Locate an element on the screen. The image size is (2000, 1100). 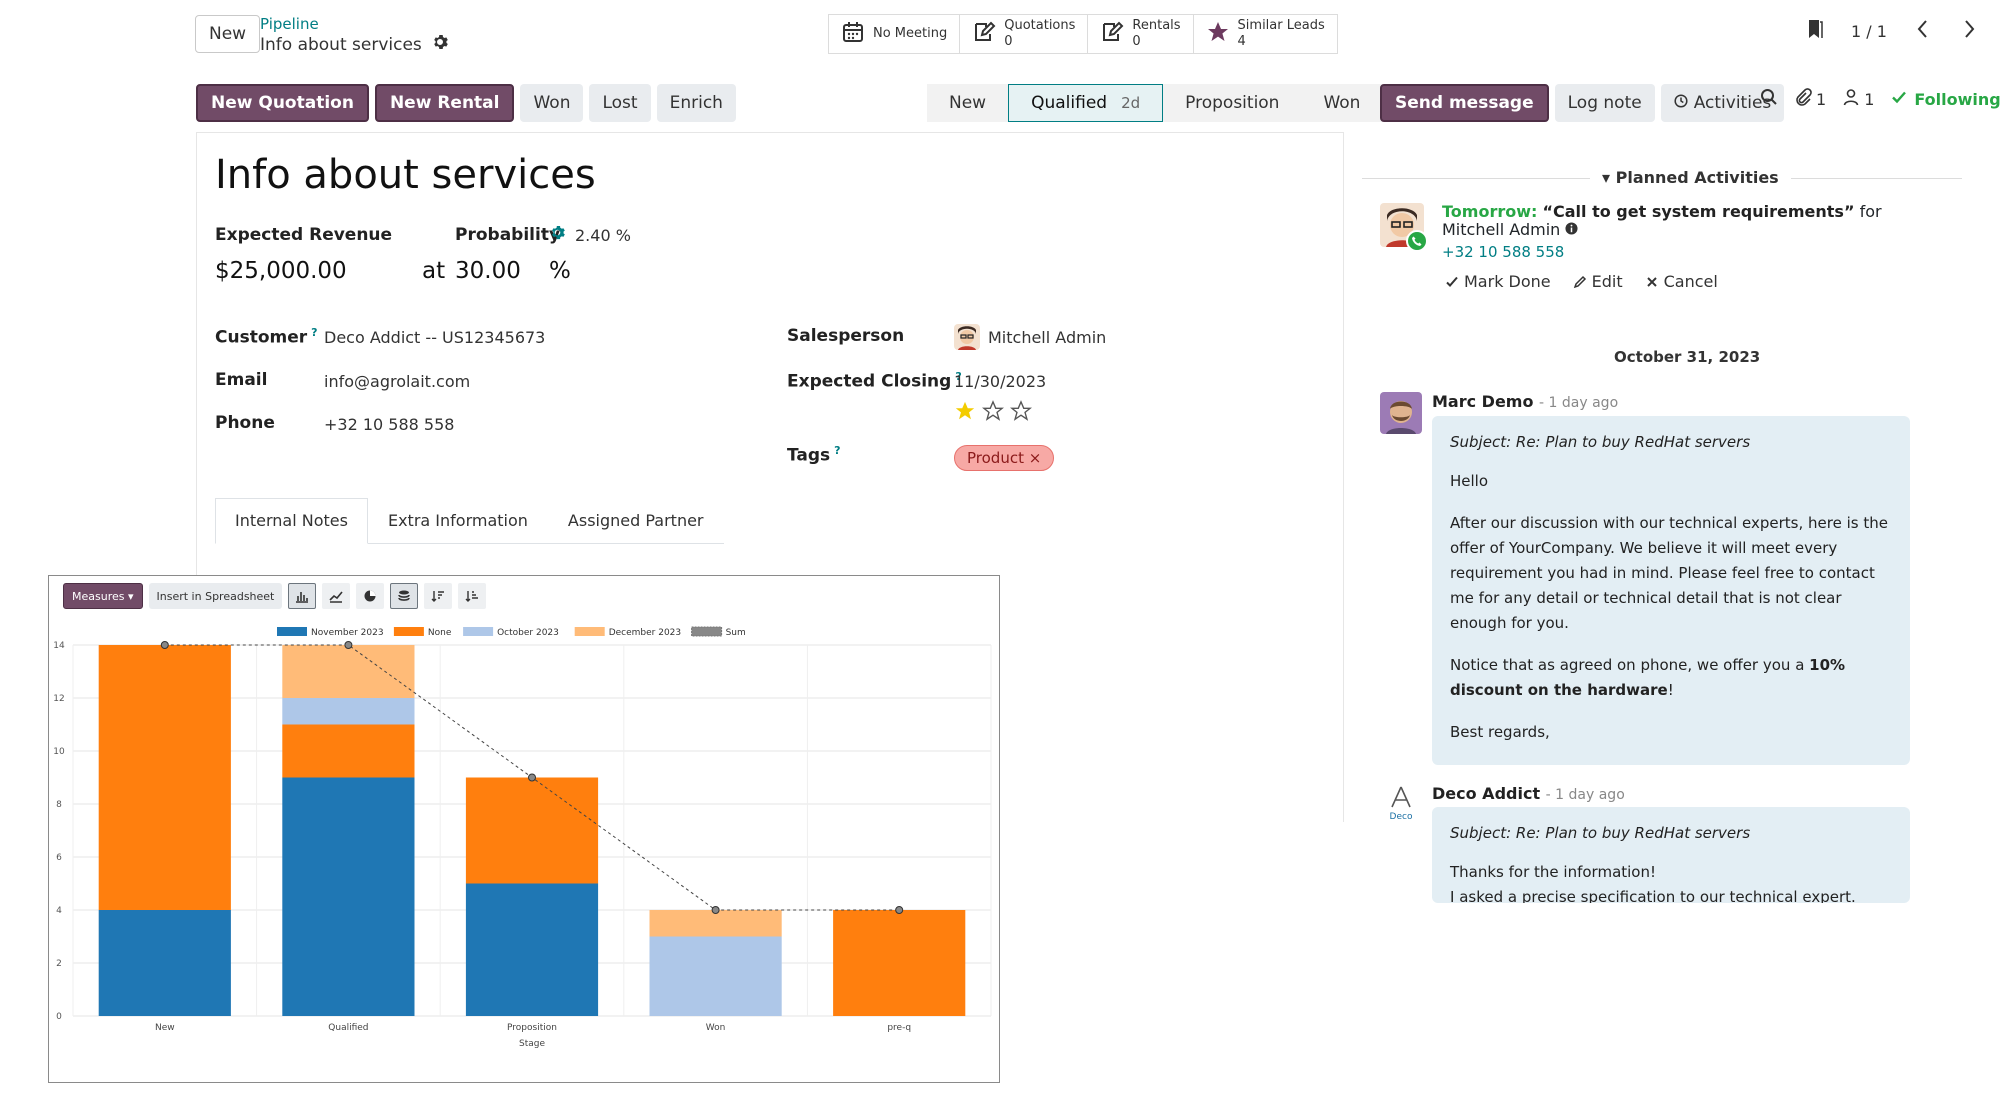
lost-button: Lost is located at coordinates (620, 103).